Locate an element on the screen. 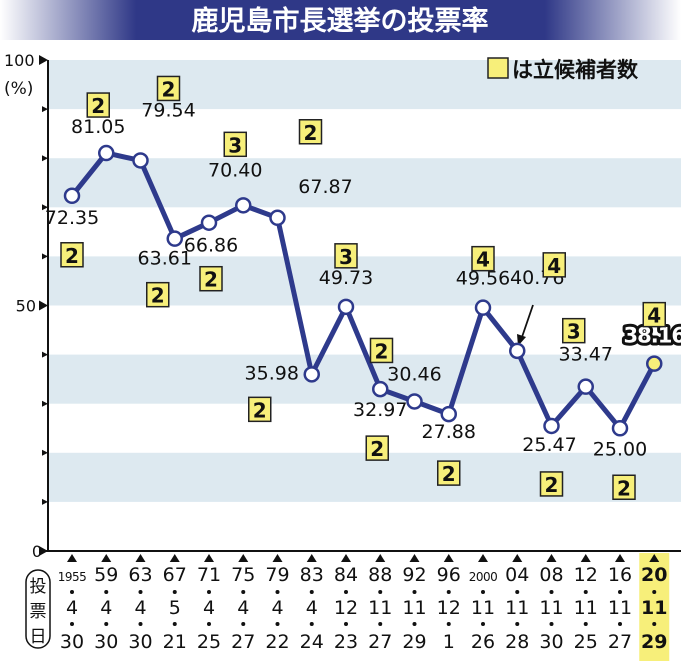  value-label: 66.86 is located at coordinates (211, 246).